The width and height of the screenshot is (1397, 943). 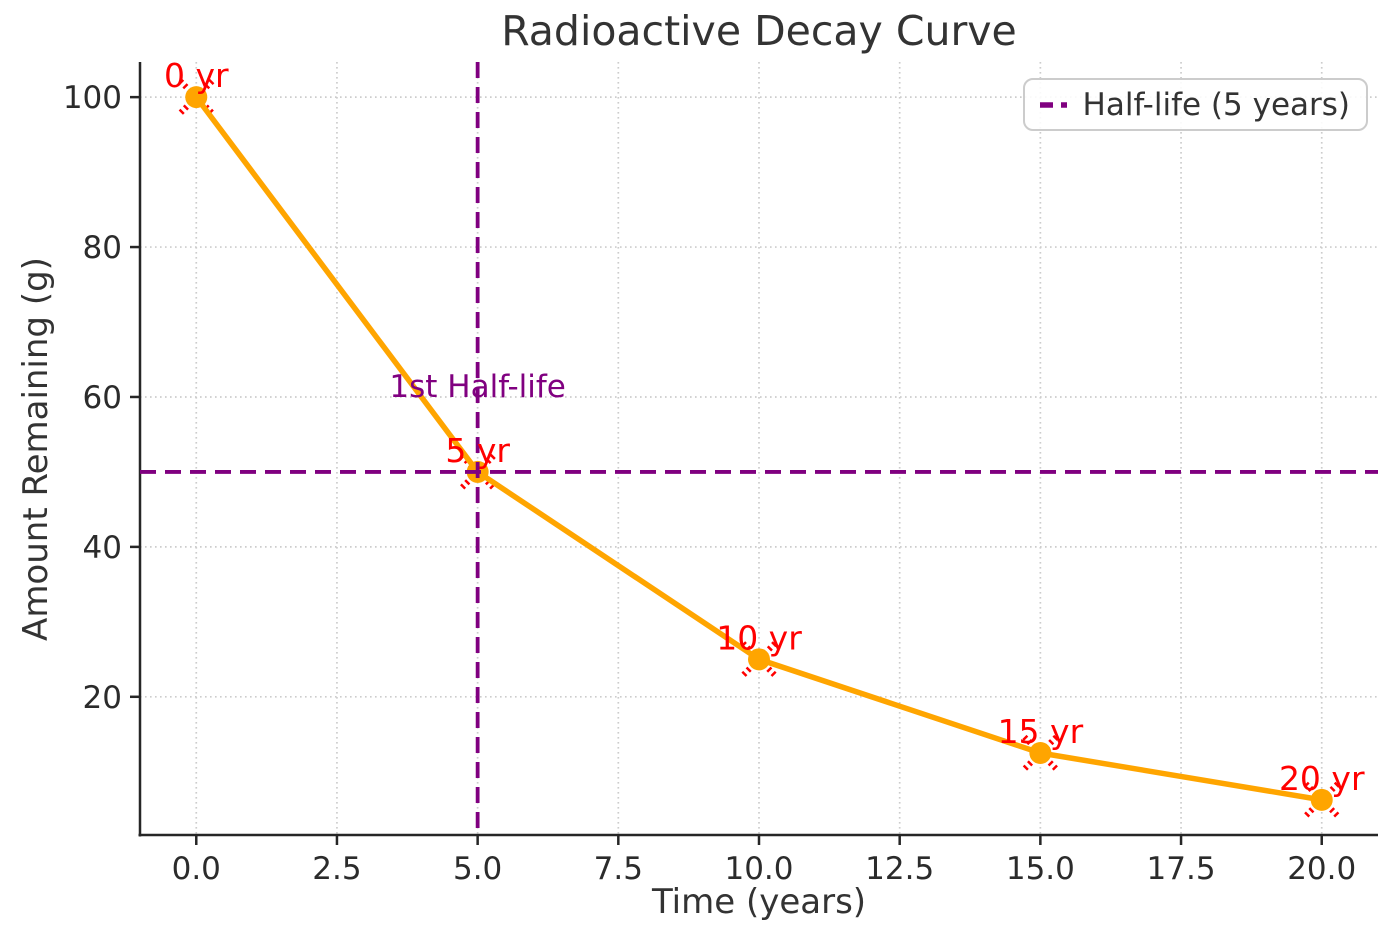 I want to click on x-tick-label: 15.0, so click(x=1040, y=869).